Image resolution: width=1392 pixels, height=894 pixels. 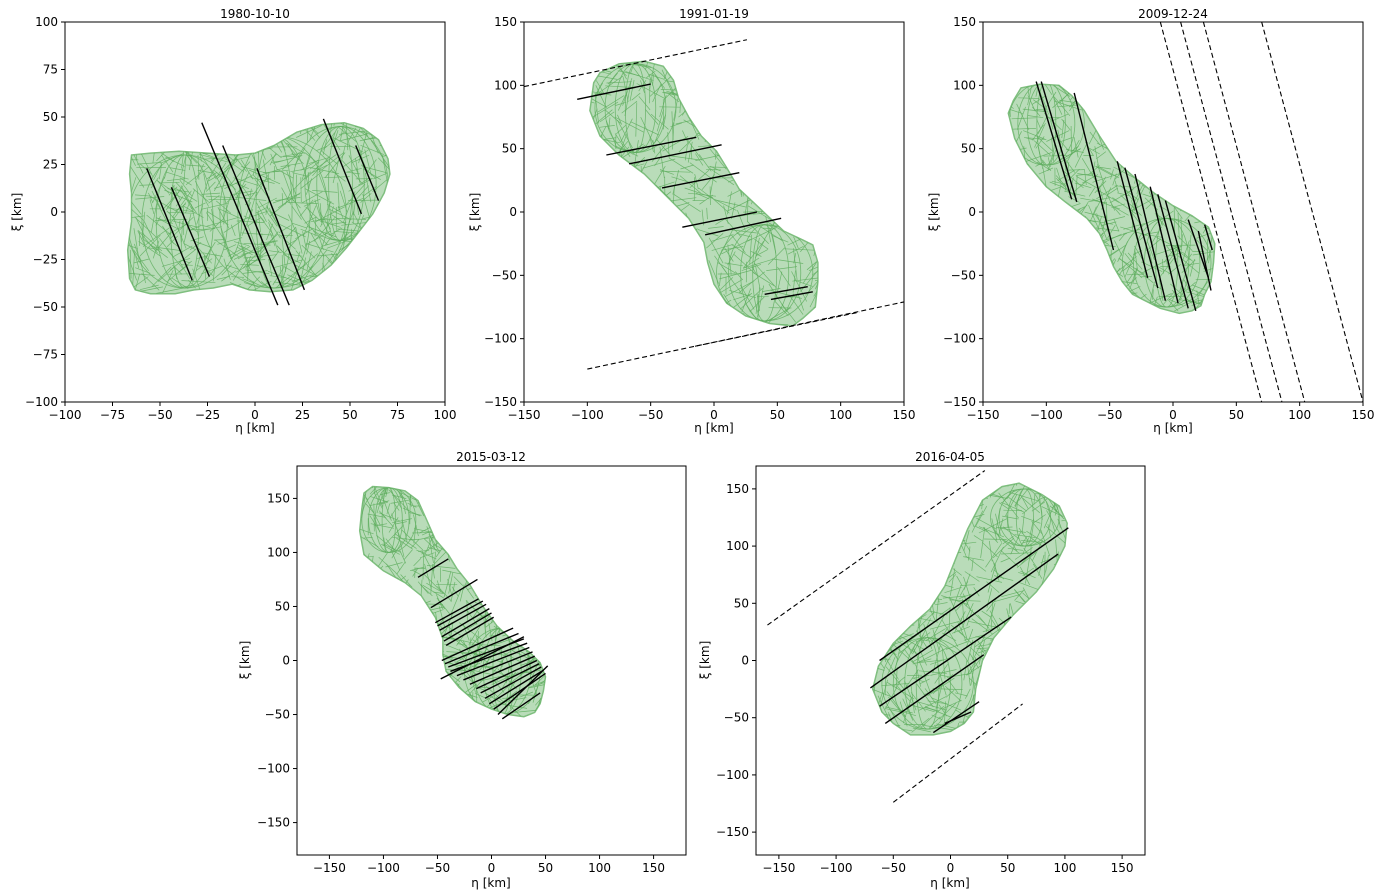 I want to click on x-tick-label: 0, so click(x=1173, y=415).